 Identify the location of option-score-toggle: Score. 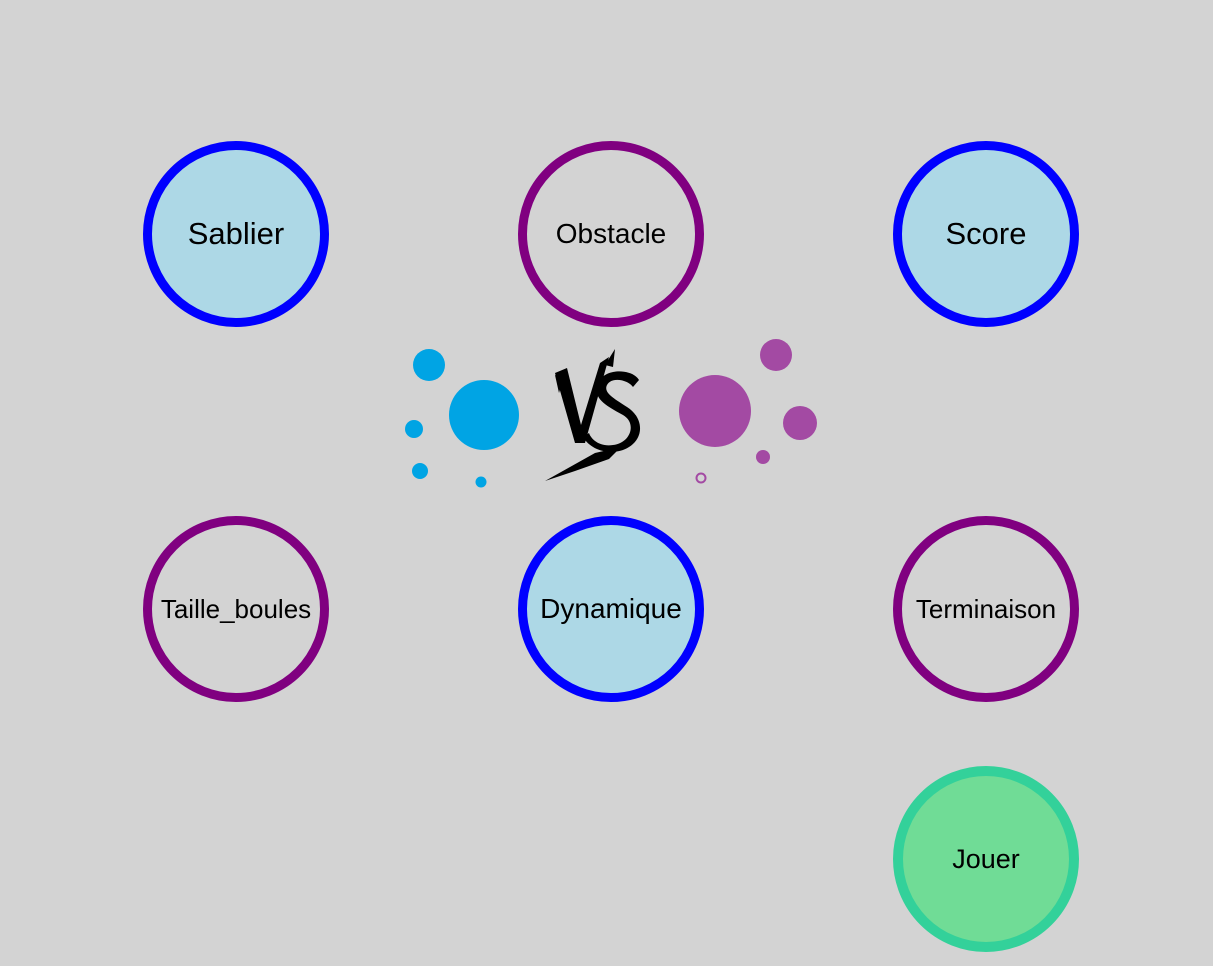
(986, 234).